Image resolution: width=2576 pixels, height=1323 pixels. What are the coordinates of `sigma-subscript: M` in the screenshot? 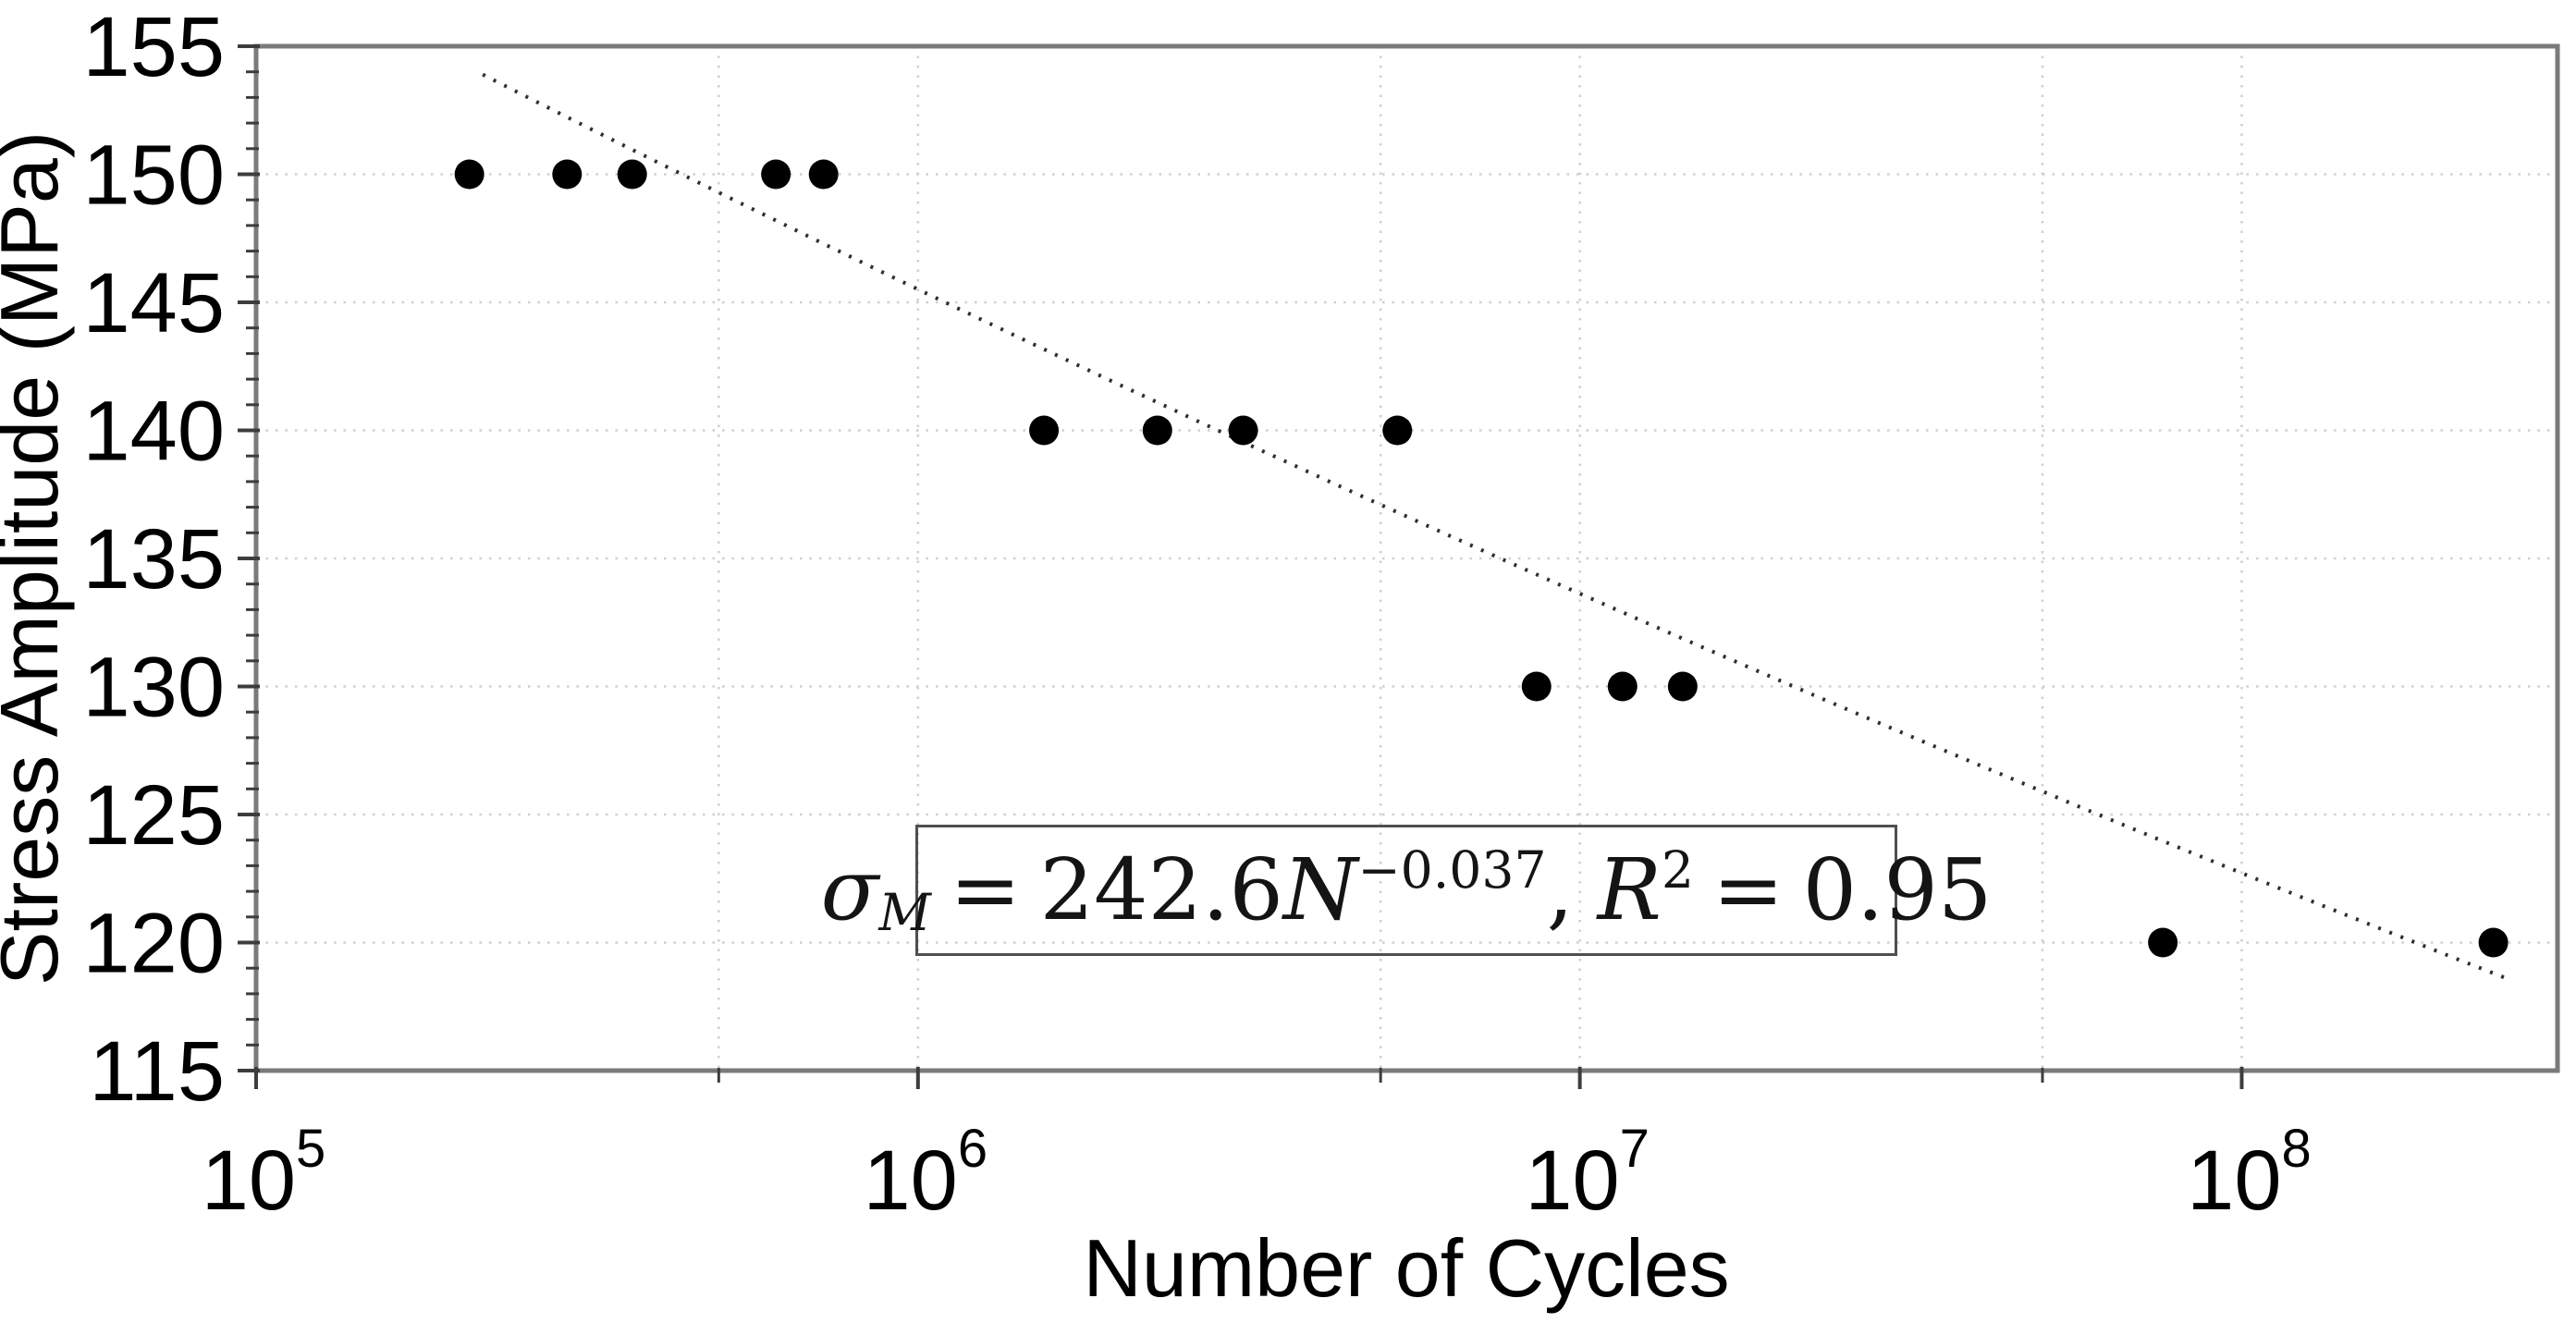 It's located at (904, 914).